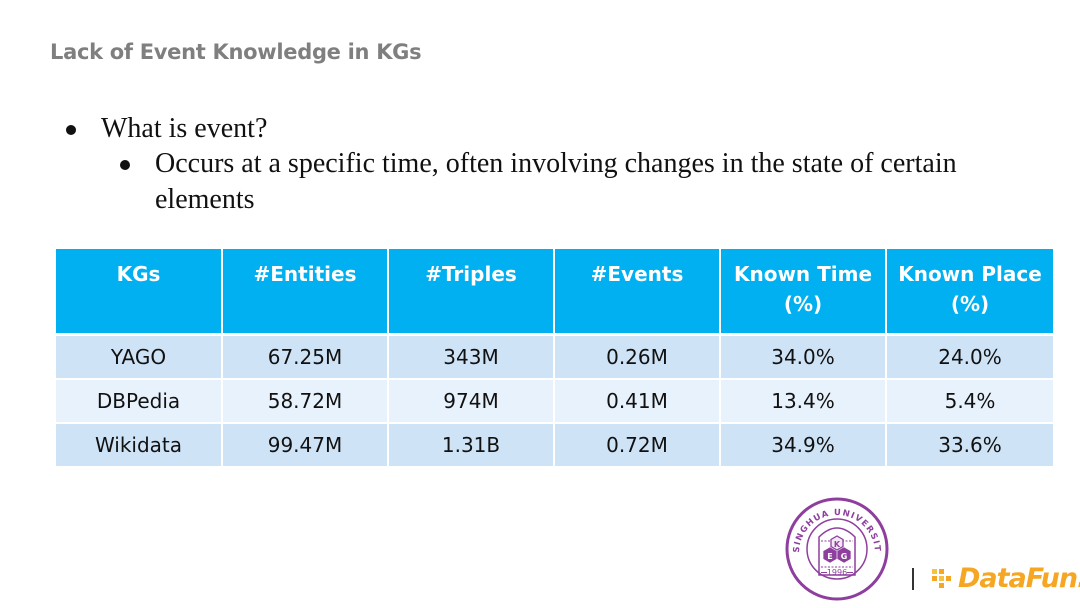 The width and height of the screenshot is (1080, 608). I want to click on svg-text: E, so click(829, 556).